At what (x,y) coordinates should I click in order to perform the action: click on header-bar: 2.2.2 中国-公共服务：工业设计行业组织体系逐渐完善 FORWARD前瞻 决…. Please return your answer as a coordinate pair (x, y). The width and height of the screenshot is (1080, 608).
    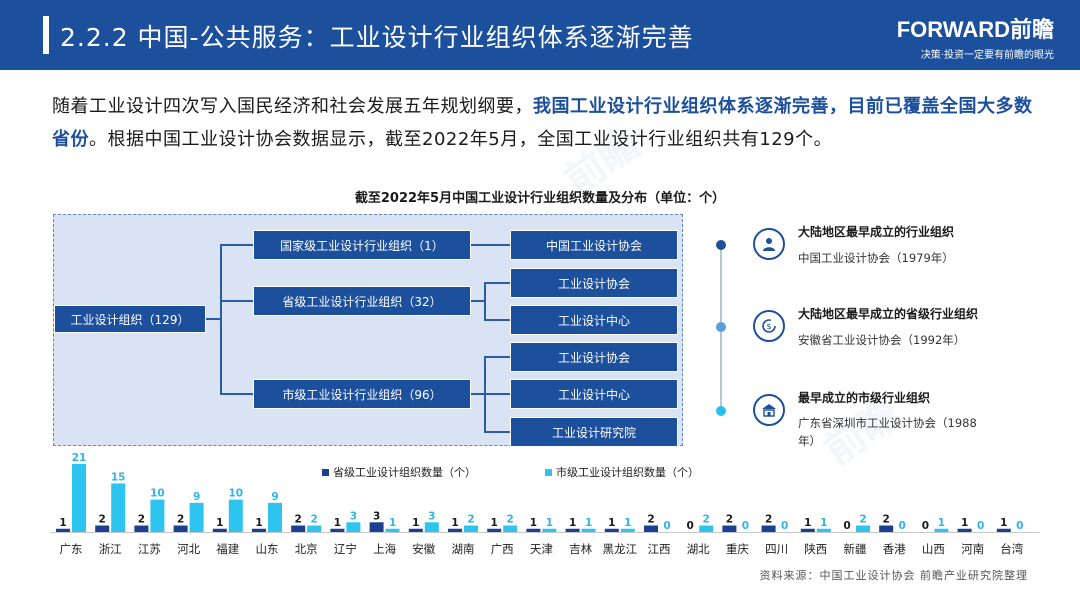
    Looking at the image, I should click on (540, 35).